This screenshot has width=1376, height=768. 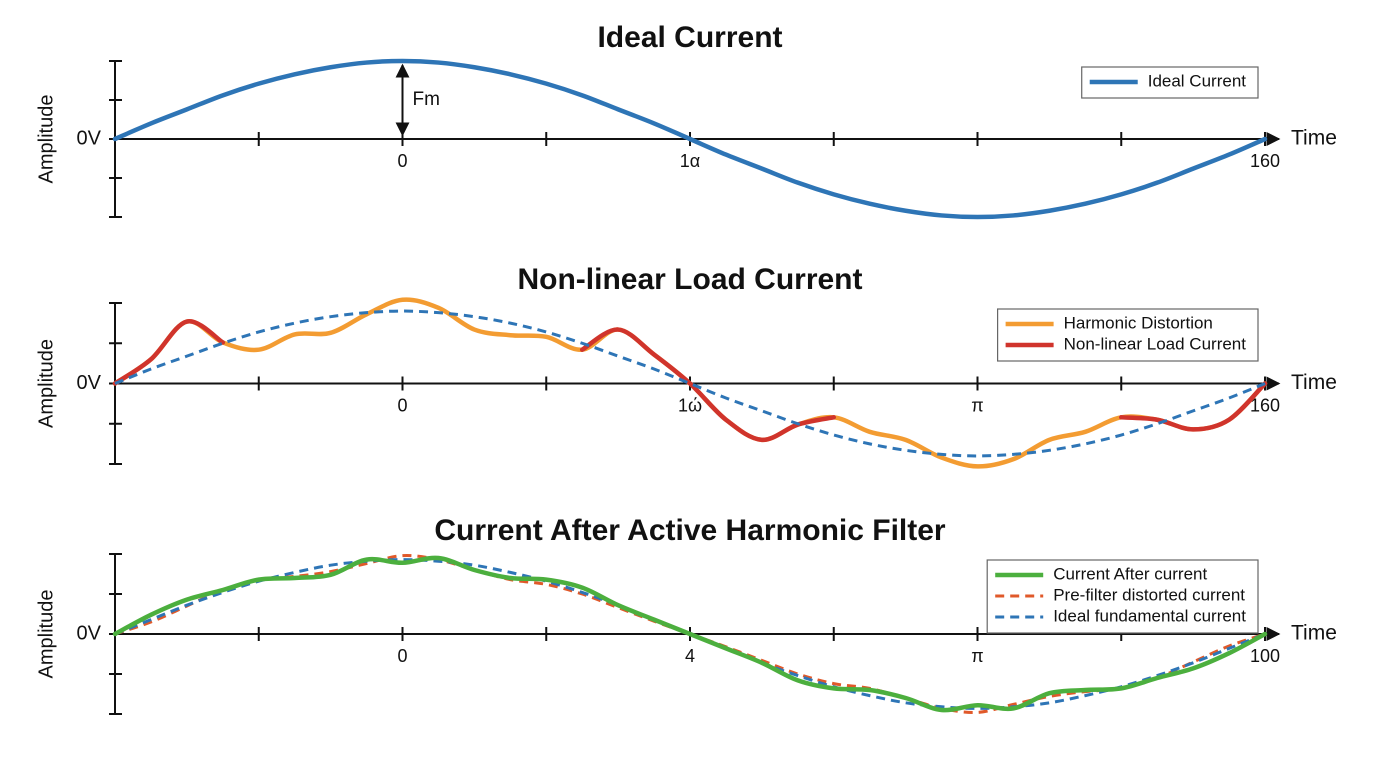 What do you see at coordinates (690, 405) in the screenshot?
I see `x-tick-label: 1ώ` at bounding box center [690, 405].